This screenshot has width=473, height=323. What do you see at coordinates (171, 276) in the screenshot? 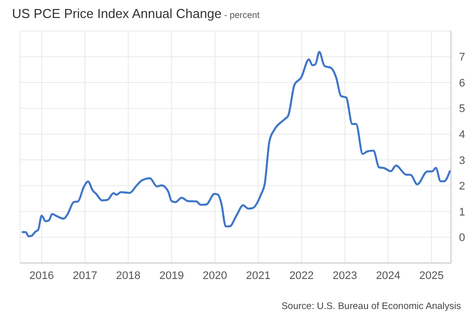
I see `x-tick-label: 2019` at bounding box center [171, 276].